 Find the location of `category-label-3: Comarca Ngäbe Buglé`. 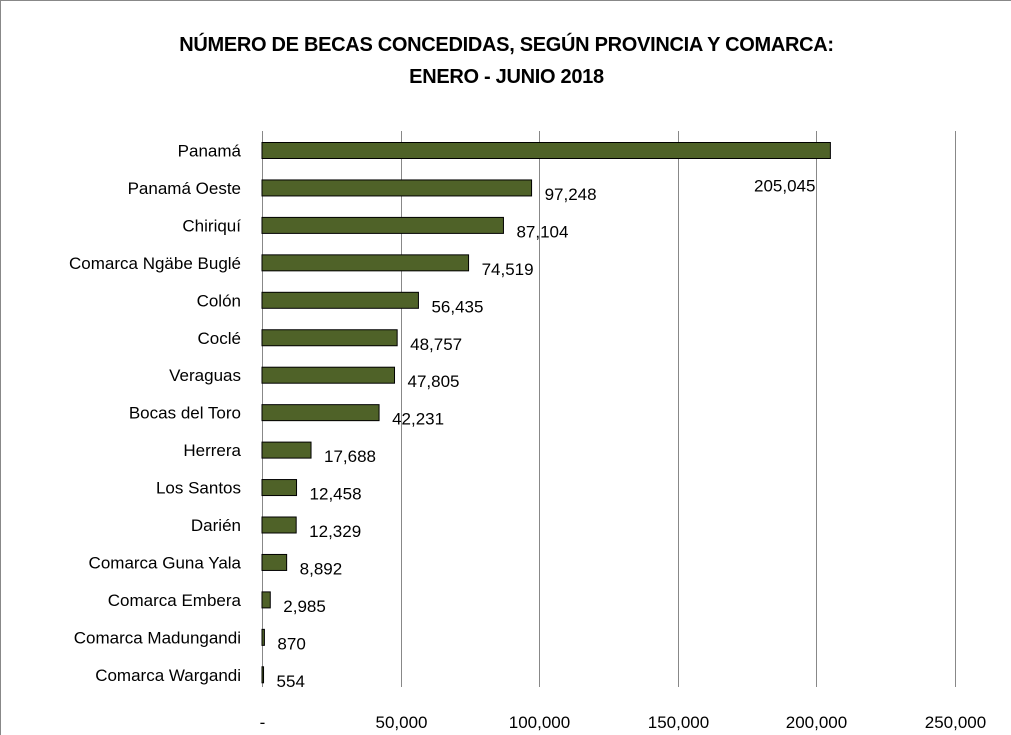

category-label-3: Comarca Ngäbe Buglé is located at coordinates (155, 263).